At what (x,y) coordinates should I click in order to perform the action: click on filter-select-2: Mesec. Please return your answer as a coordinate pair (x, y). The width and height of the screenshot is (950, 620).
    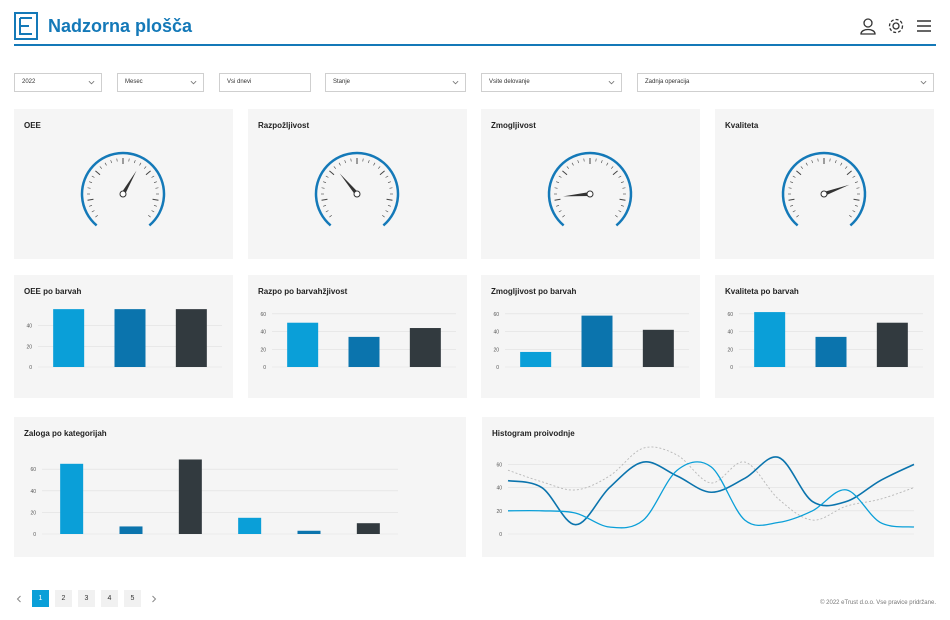
    Looking at the image, I should click on (160, 82).